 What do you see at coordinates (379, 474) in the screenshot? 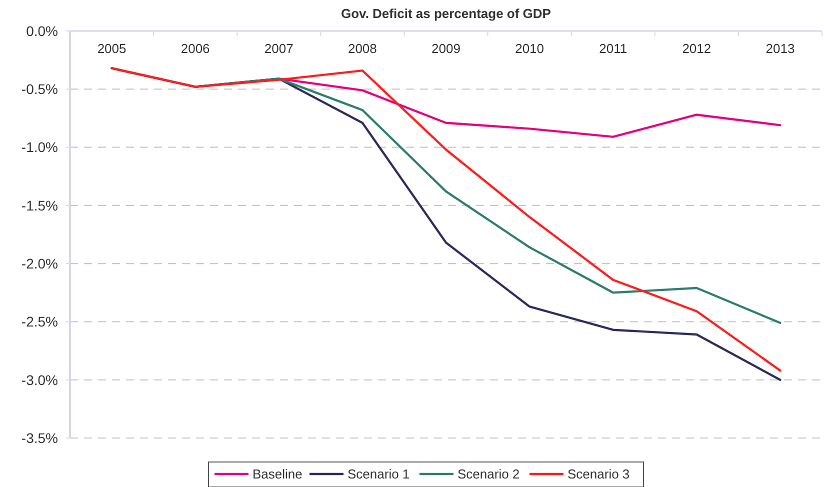
I see `legend-label: Scenario 1` at bounding box center [379, 474].